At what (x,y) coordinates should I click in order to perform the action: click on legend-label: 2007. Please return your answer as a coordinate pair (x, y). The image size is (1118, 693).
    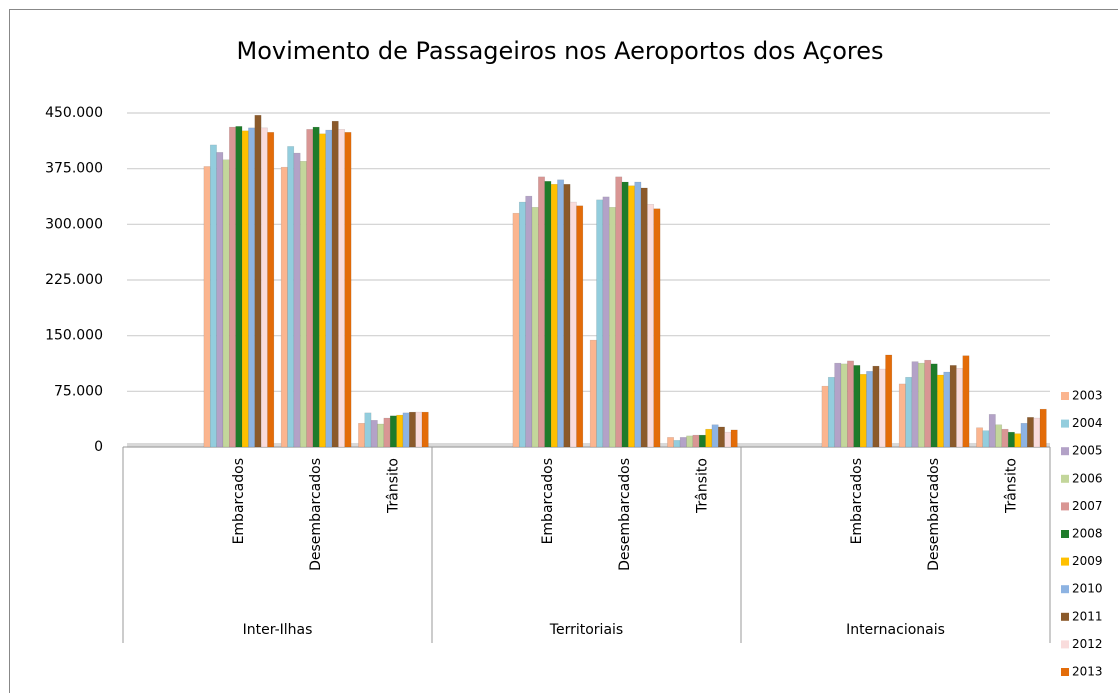
    Looking at the image, I should click on (1087, 506).